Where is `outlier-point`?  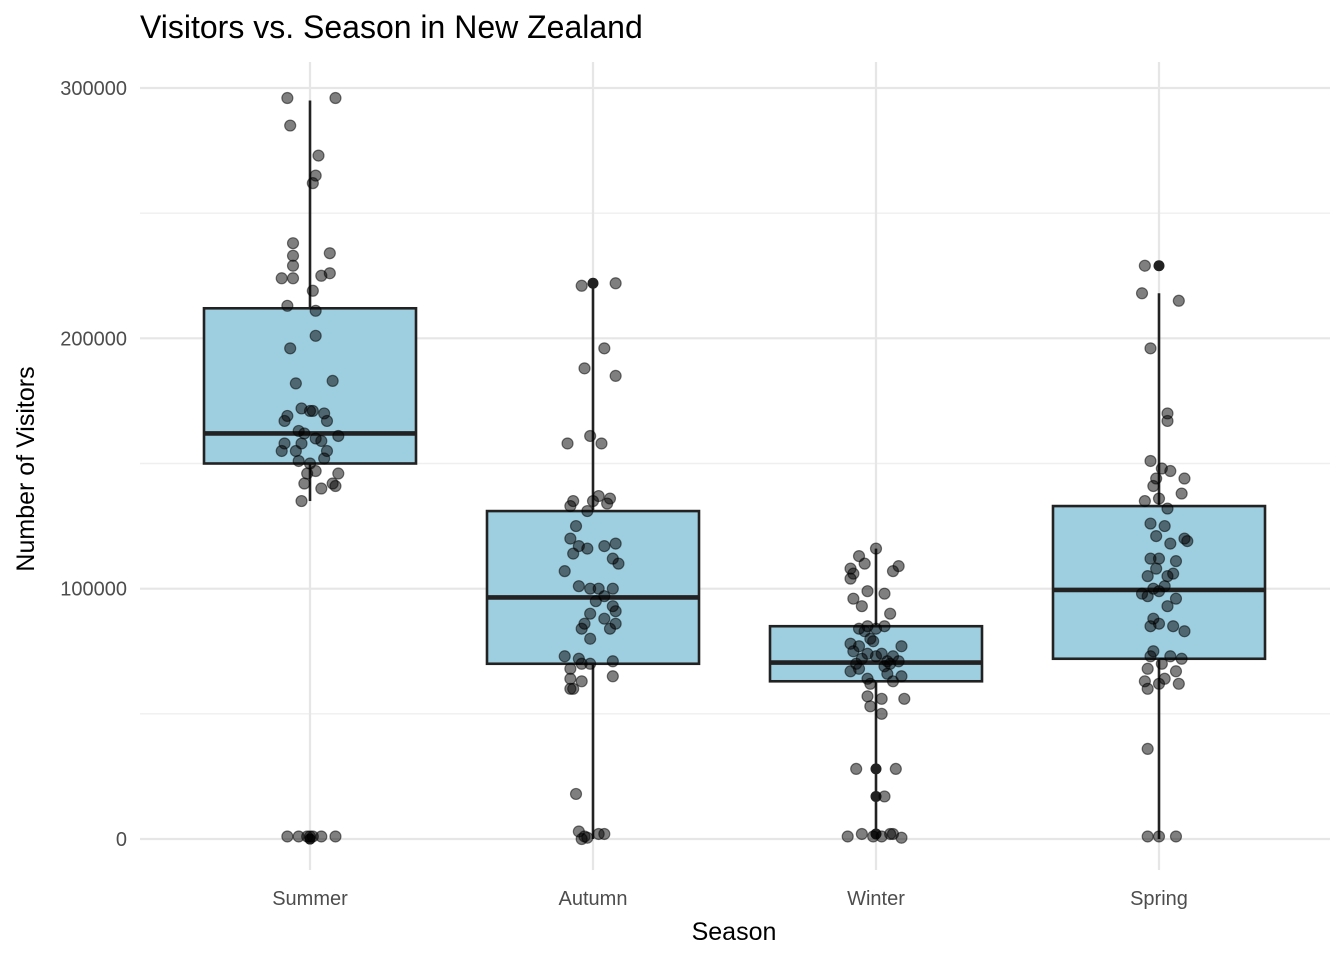
outlier-point is located at coordinates (593, 283).